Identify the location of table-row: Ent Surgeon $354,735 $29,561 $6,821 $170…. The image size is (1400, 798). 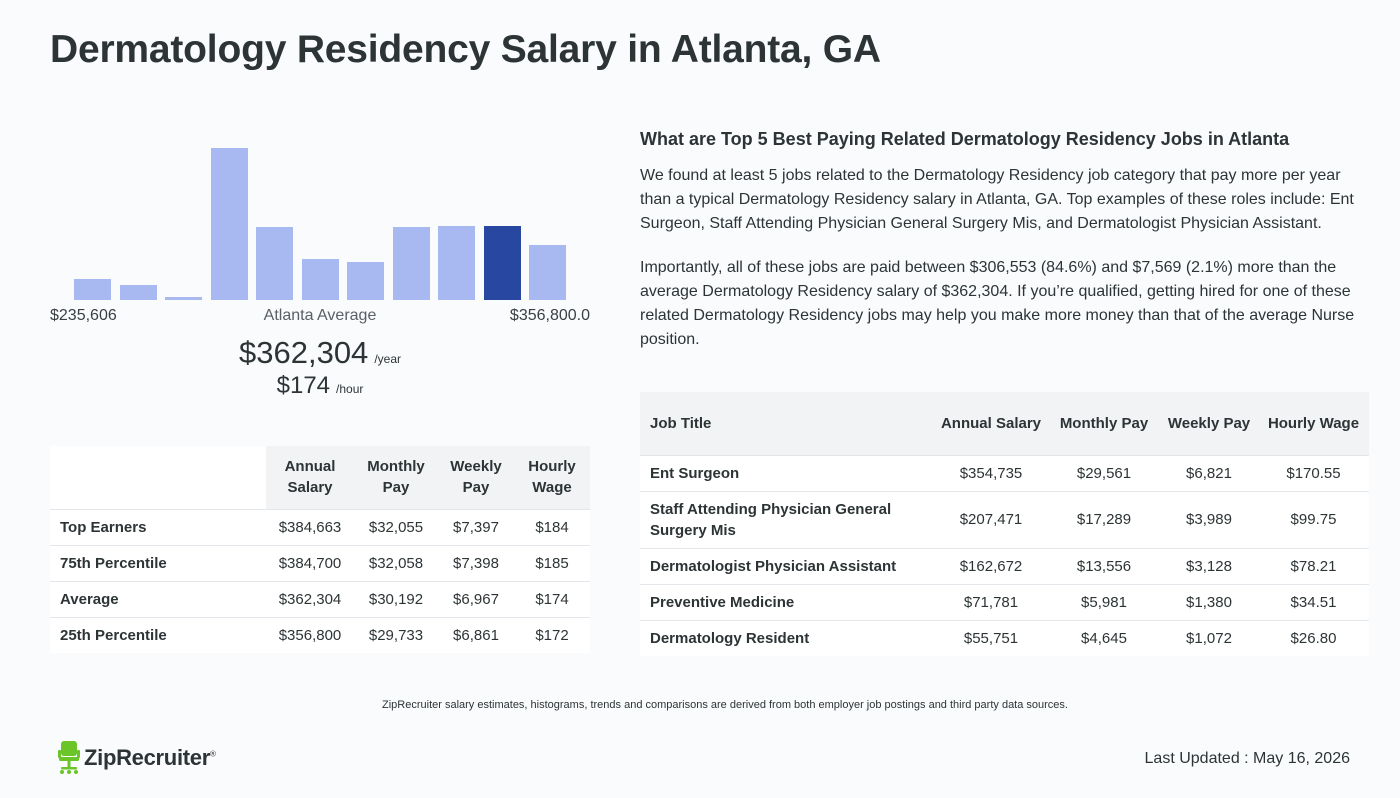
(1004, 472).